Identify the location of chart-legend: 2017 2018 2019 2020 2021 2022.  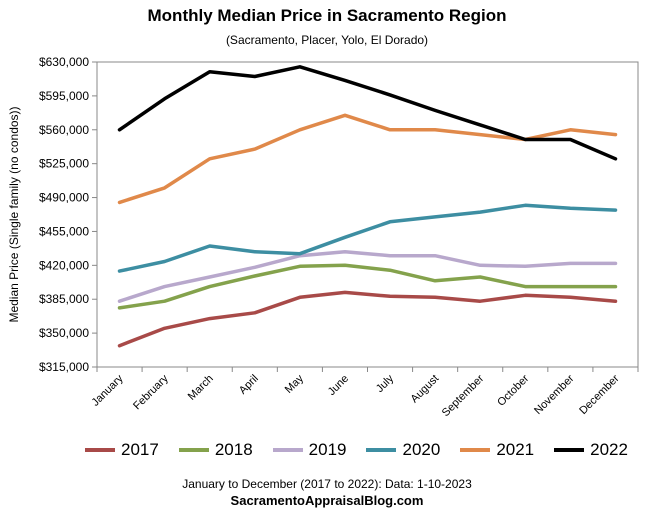
(365, 450).